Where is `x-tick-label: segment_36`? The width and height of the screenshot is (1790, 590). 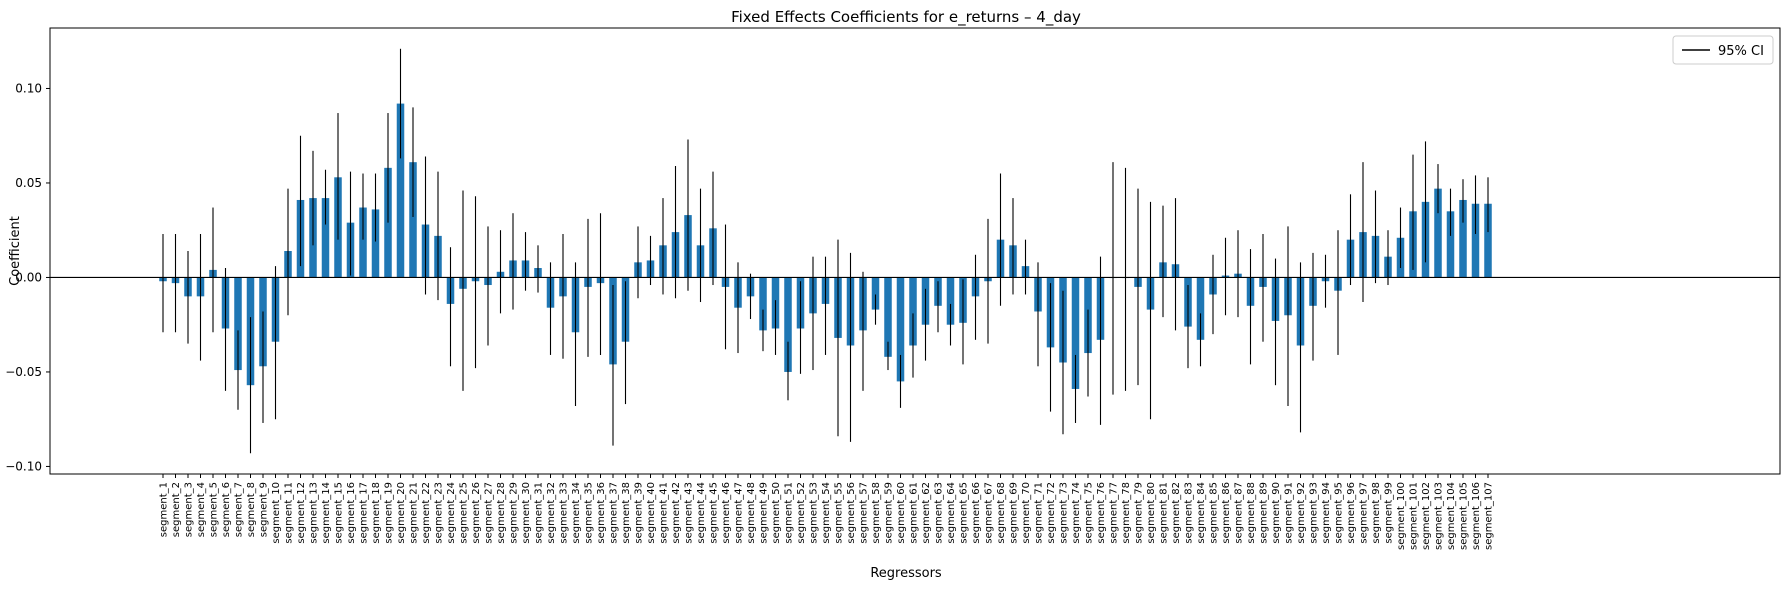 x-tick-label: segment_36 is located at coordinates (601, 513).